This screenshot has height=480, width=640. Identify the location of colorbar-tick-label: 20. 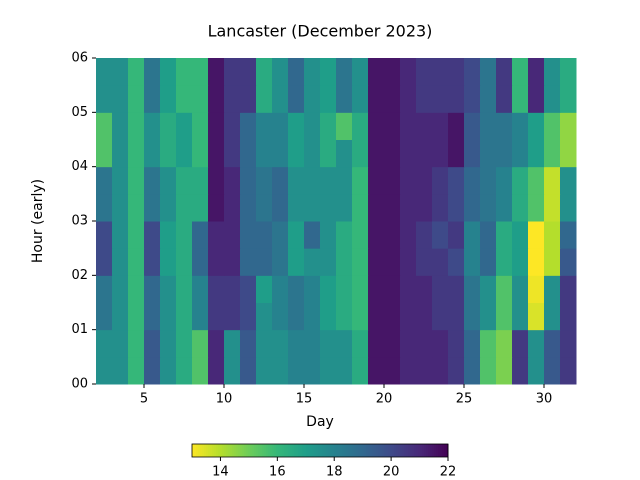
(391, 472).